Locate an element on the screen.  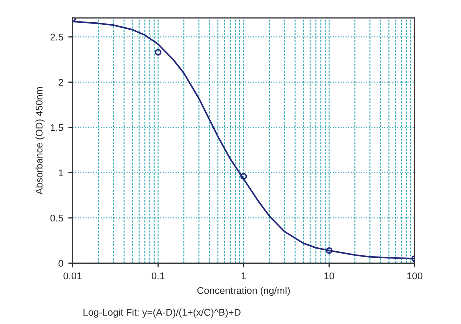
y-tick-label: 2 is located at coordinates (61, 82).